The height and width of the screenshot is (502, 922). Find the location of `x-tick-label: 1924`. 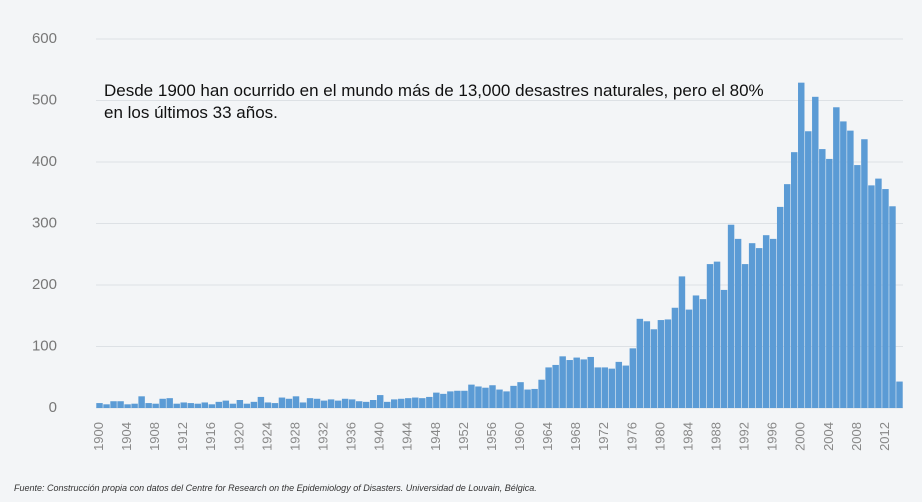

x-tick-label: 1924 is located at coordinates (266, 436).